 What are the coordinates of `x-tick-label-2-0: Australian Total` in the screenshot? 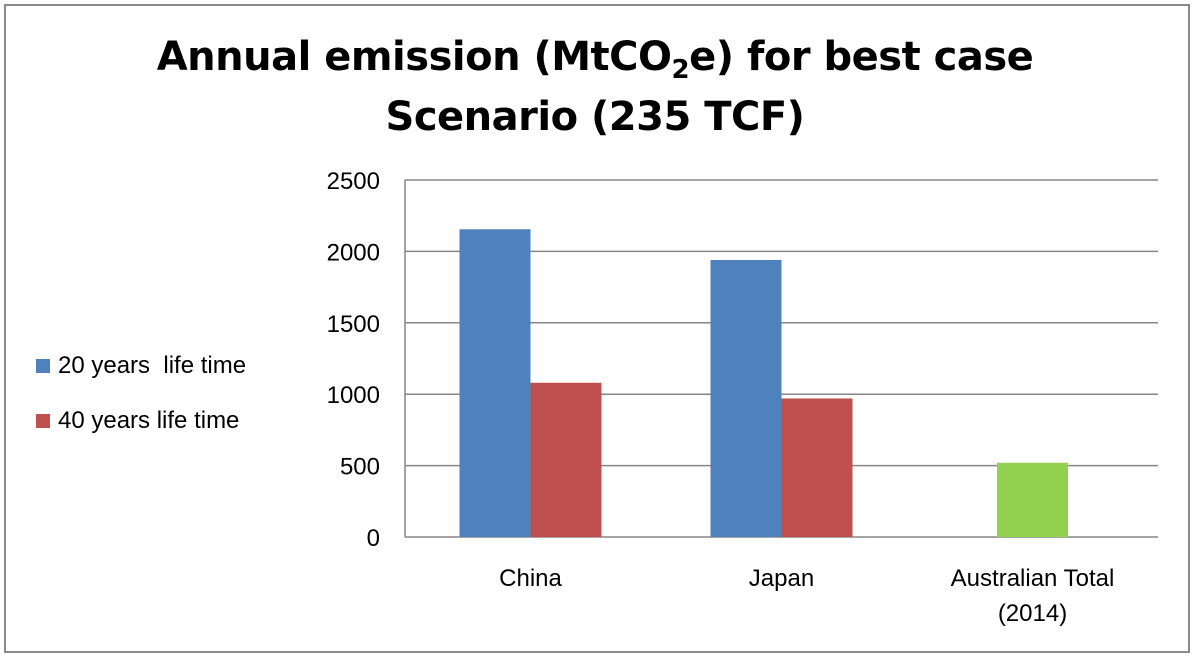 It's located at (1033, 578).